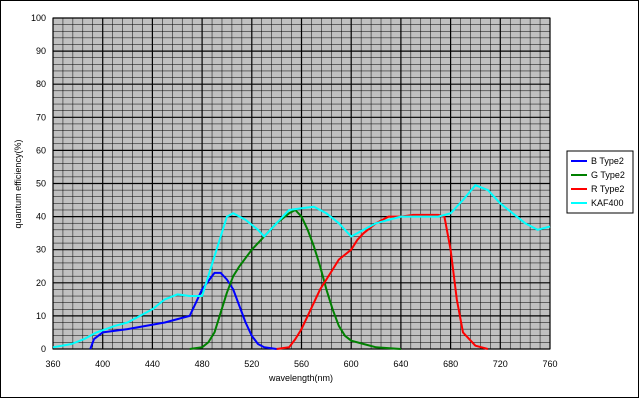 The width and height of the screenshot is (640, 400). What do you see at coordinates (607, 203) in the screenshot?
I see `legend-label-kaf400: KAF400` at bounding box center [607, 203].